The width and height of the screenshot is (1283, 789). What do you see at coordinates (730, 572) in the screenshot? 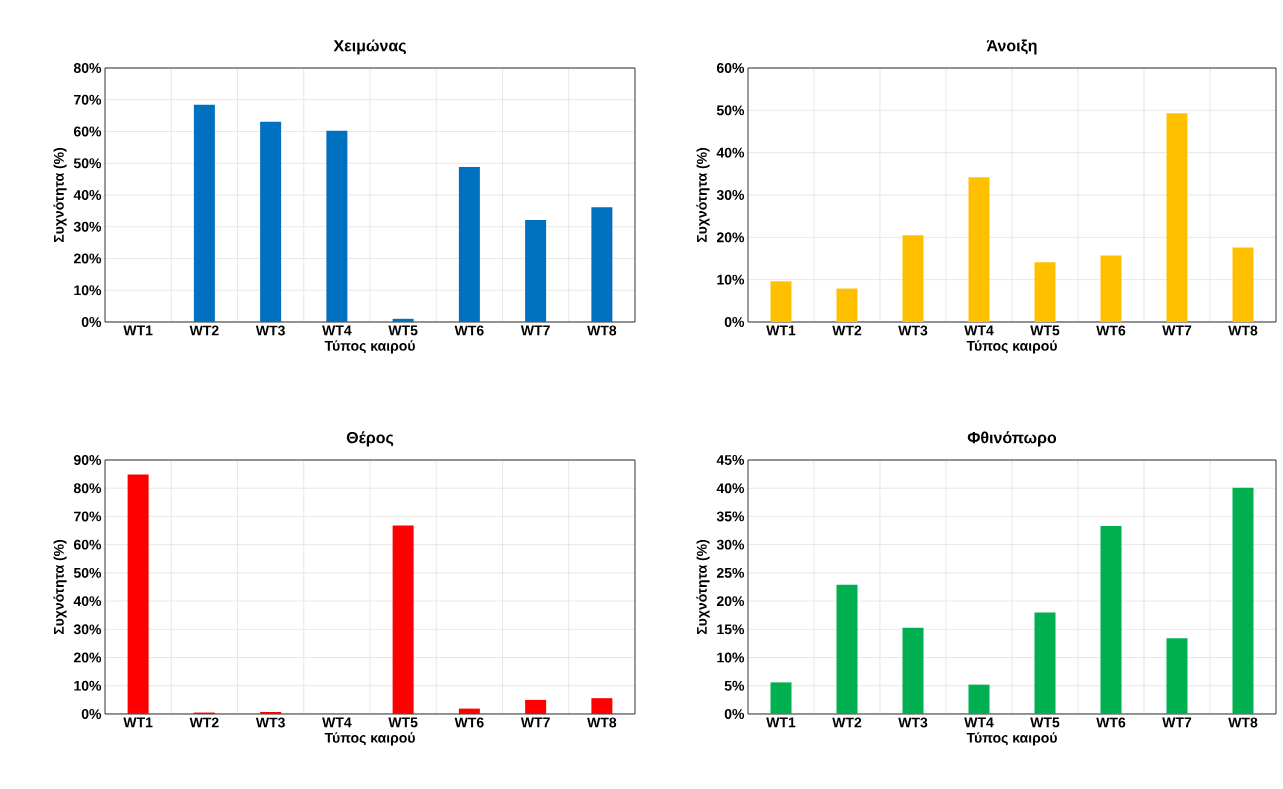
I see `y-tick-label: 25%` at bounding box center [730, 572].